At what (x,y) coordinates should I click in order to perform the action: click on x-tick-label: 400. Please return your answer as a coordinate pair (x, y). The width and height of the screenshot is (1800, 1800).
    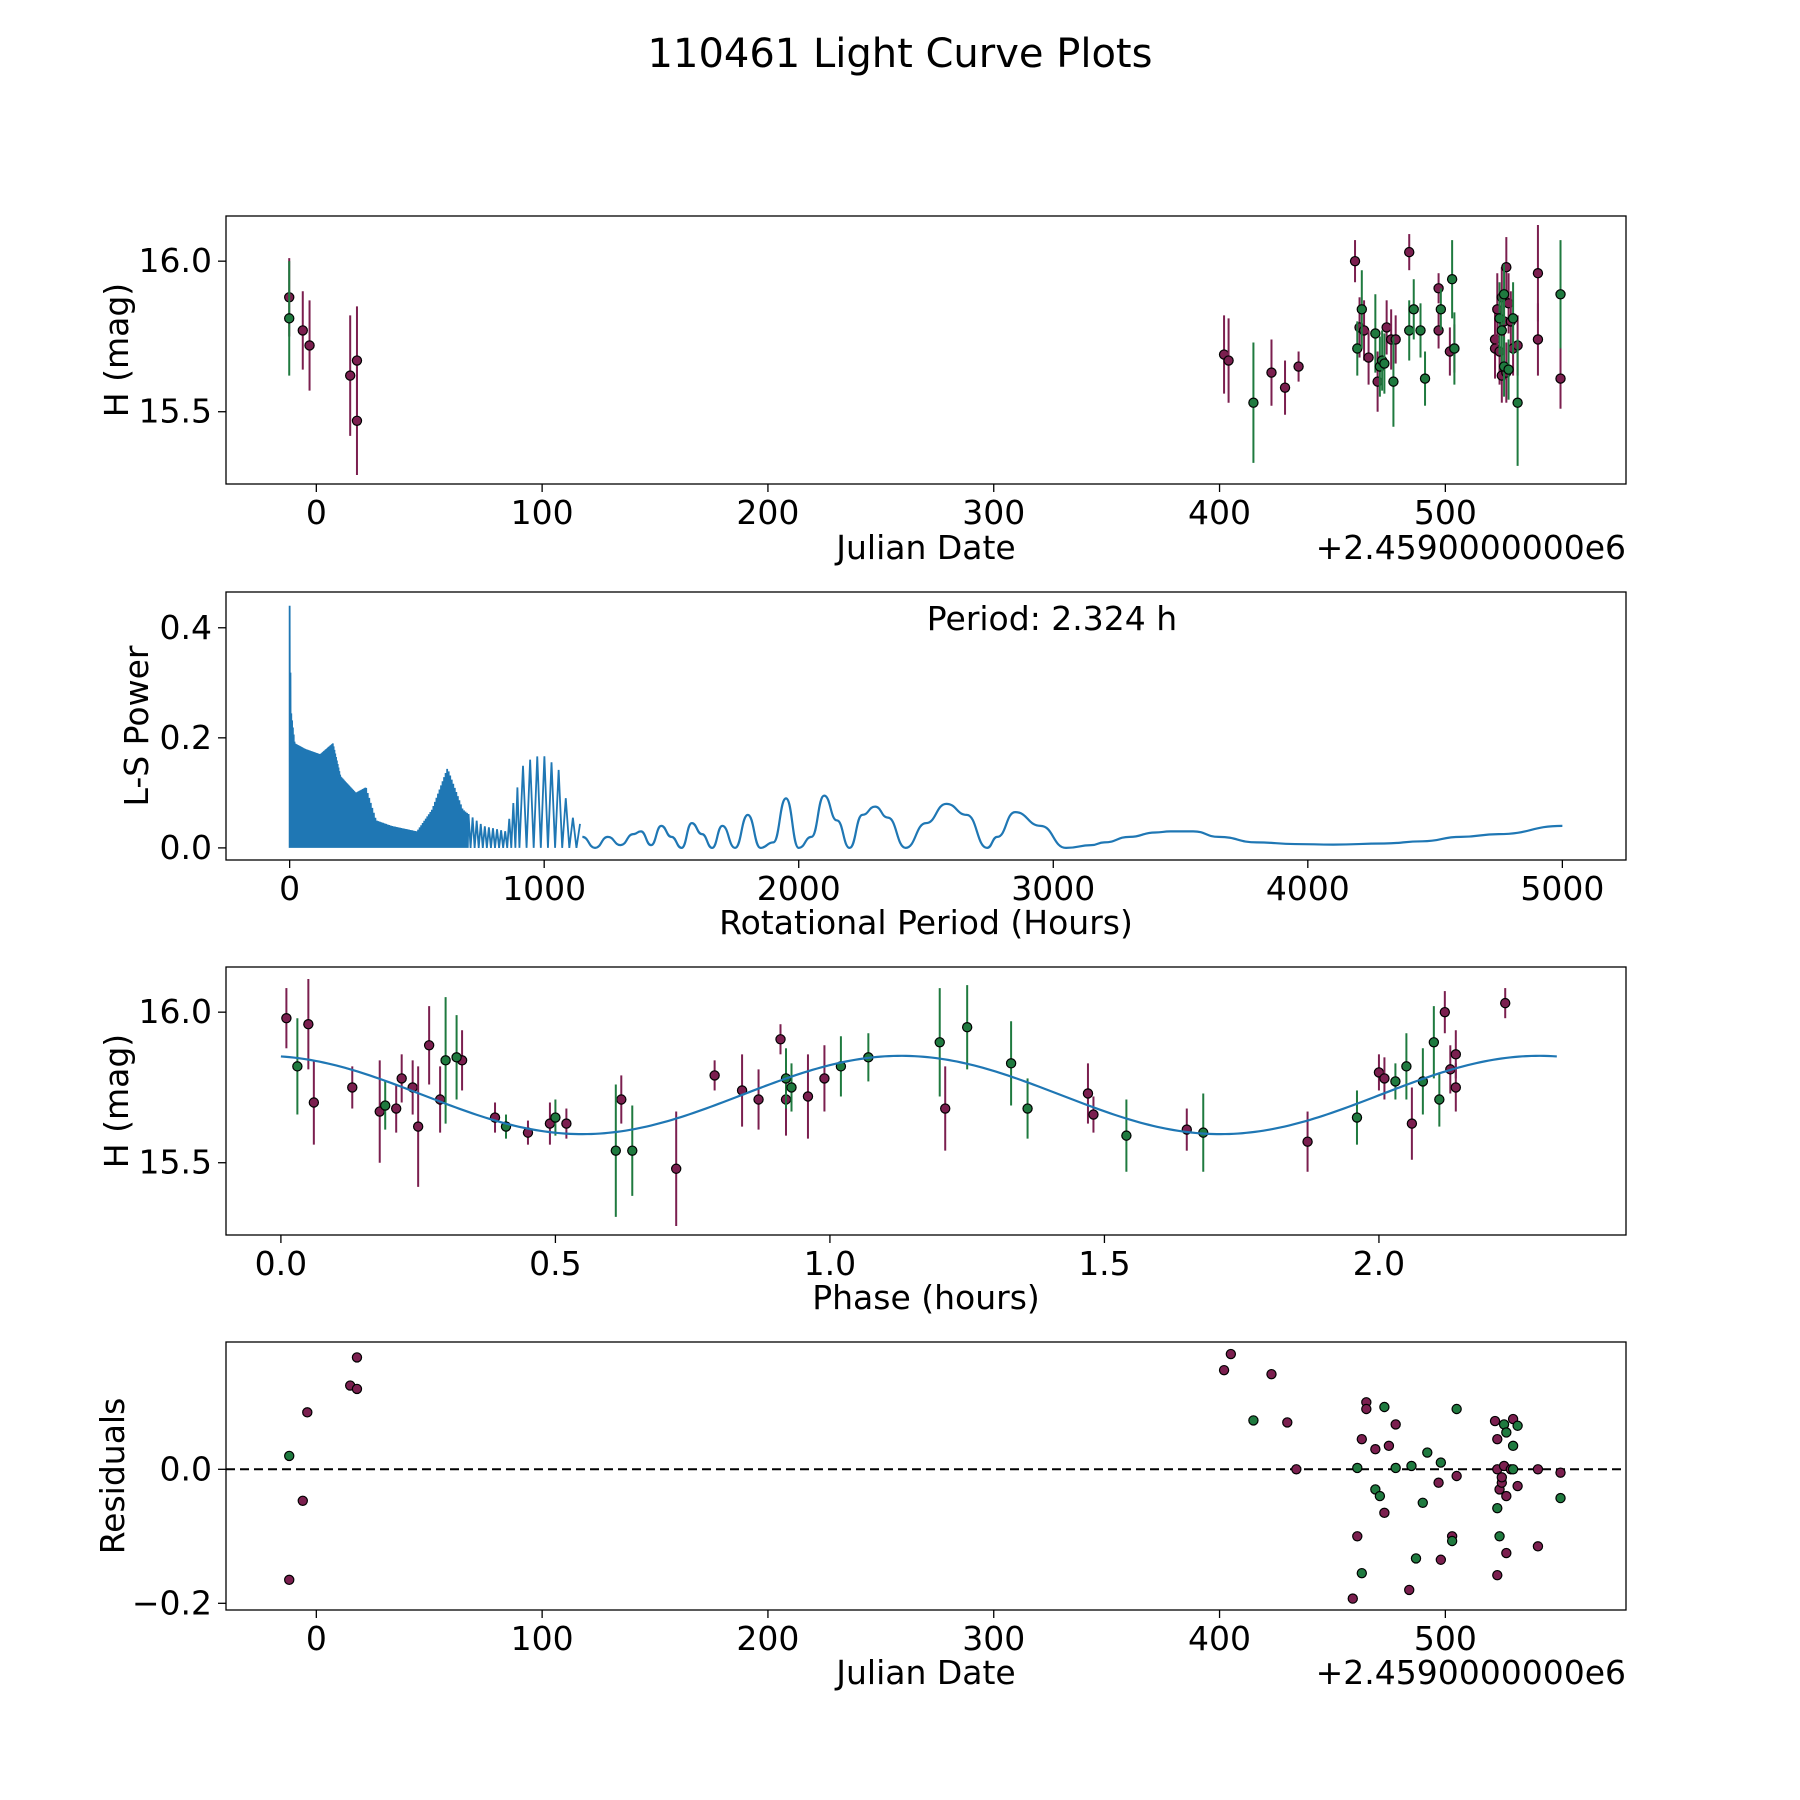
    Looking at the image, I should click on (1219, 1638).